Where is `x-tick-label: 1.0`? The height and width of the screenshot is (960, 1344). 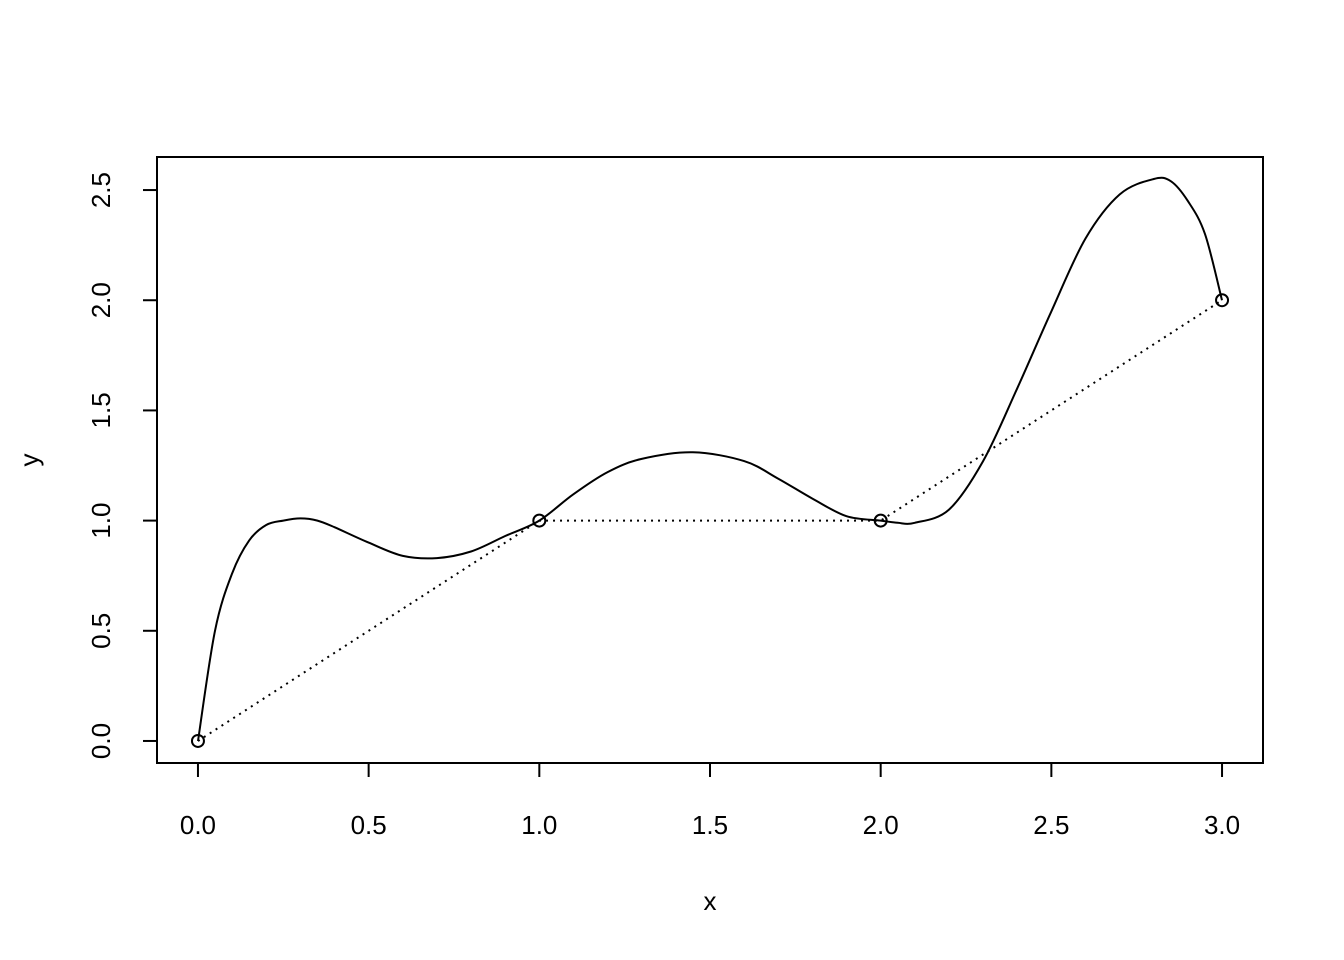 x-tick-label: 1.0 is located at coordinates (539, 825).